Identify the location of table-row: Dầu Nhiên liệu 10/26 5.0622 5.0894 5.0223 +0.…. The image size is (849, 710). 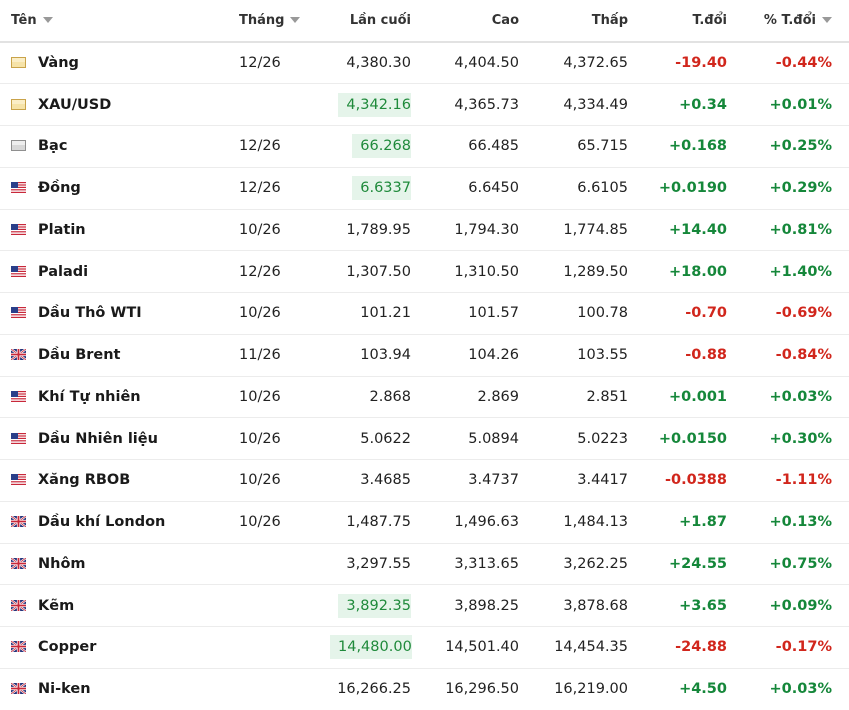
(424, 438).